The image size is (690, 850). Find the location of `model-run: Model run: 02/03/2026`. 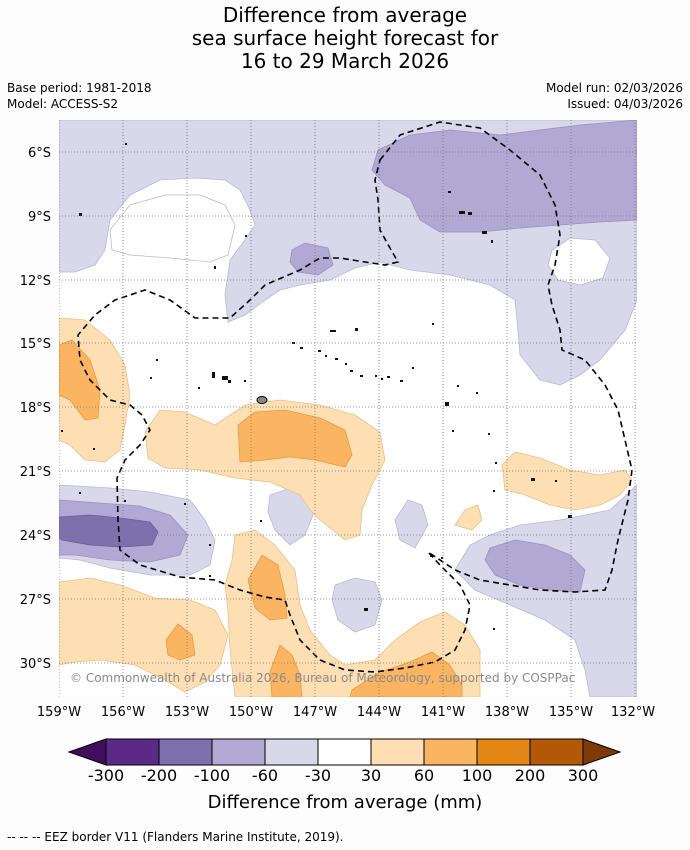

model-run: Model run: 02/03/2026 is located at coordinates (614, 88).